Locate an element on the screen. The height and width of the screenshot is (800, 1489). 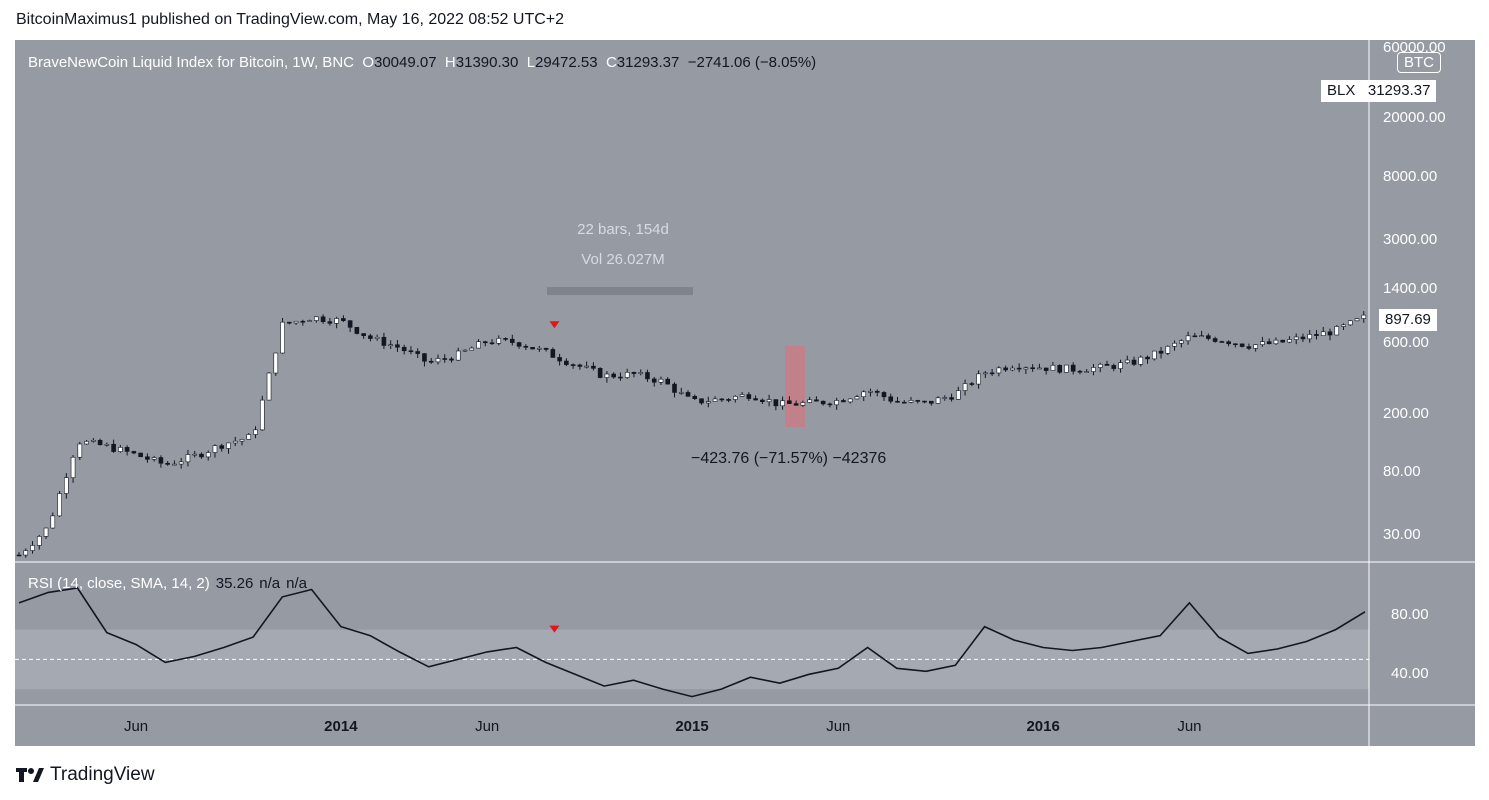
rsi-label: RSI (14, close, SMA, 14, 2) is located at coordinates (119, 583).